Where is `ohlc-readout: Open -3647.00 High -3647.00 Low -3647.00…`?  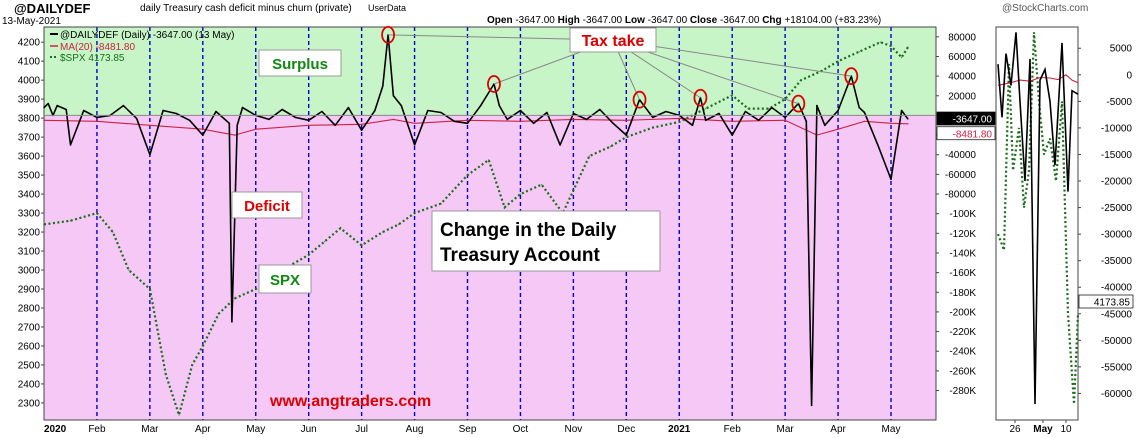 ohlc-readout: Open -3647.00 High -3647.00 Low -3647.00… is located at coordinates (684, 20).